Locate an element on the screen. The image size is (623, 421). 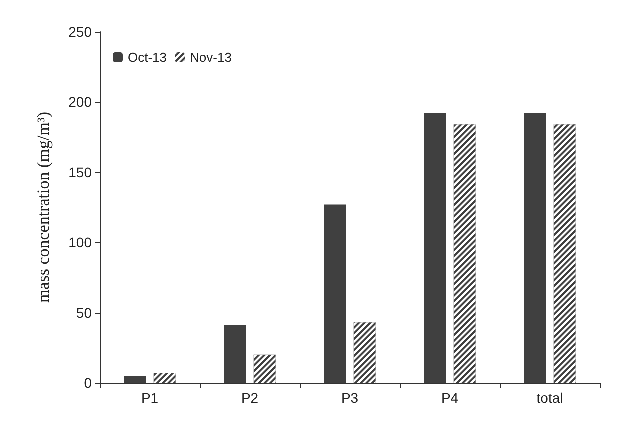
legend-label: Nov-13 is located at coordinates (211, 57).